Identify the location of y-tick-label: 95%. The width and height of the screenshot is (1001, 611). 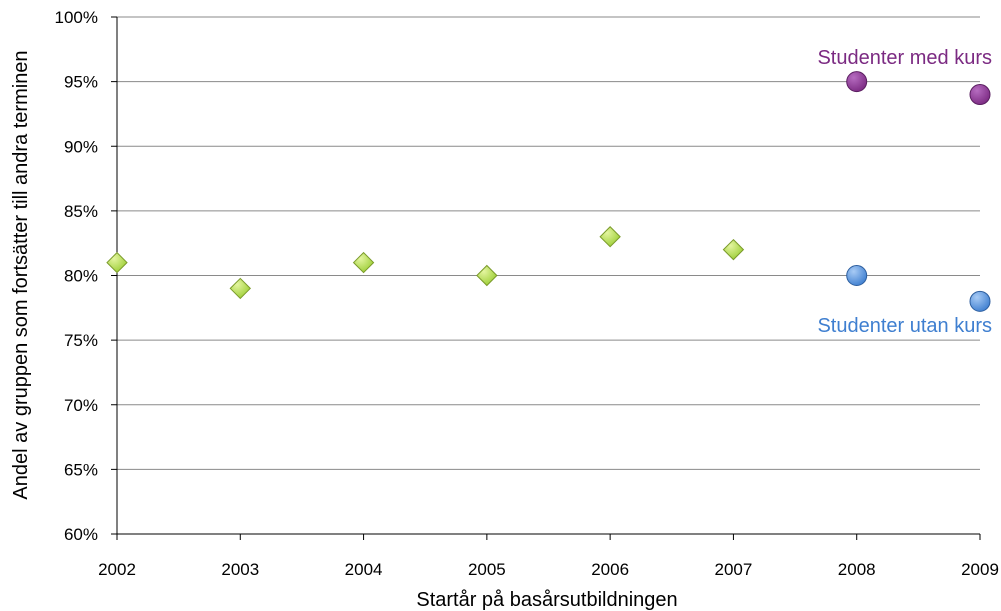
(81, 82).